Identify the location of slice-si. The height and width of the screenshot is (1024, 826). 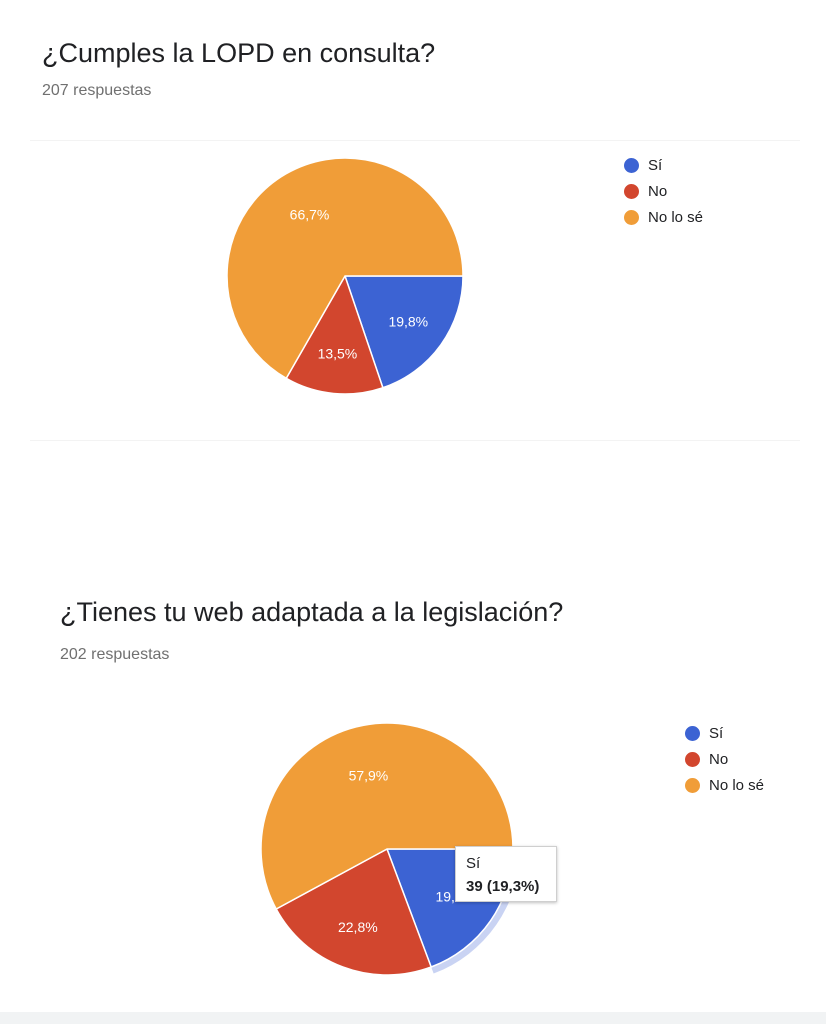
(403, 332).